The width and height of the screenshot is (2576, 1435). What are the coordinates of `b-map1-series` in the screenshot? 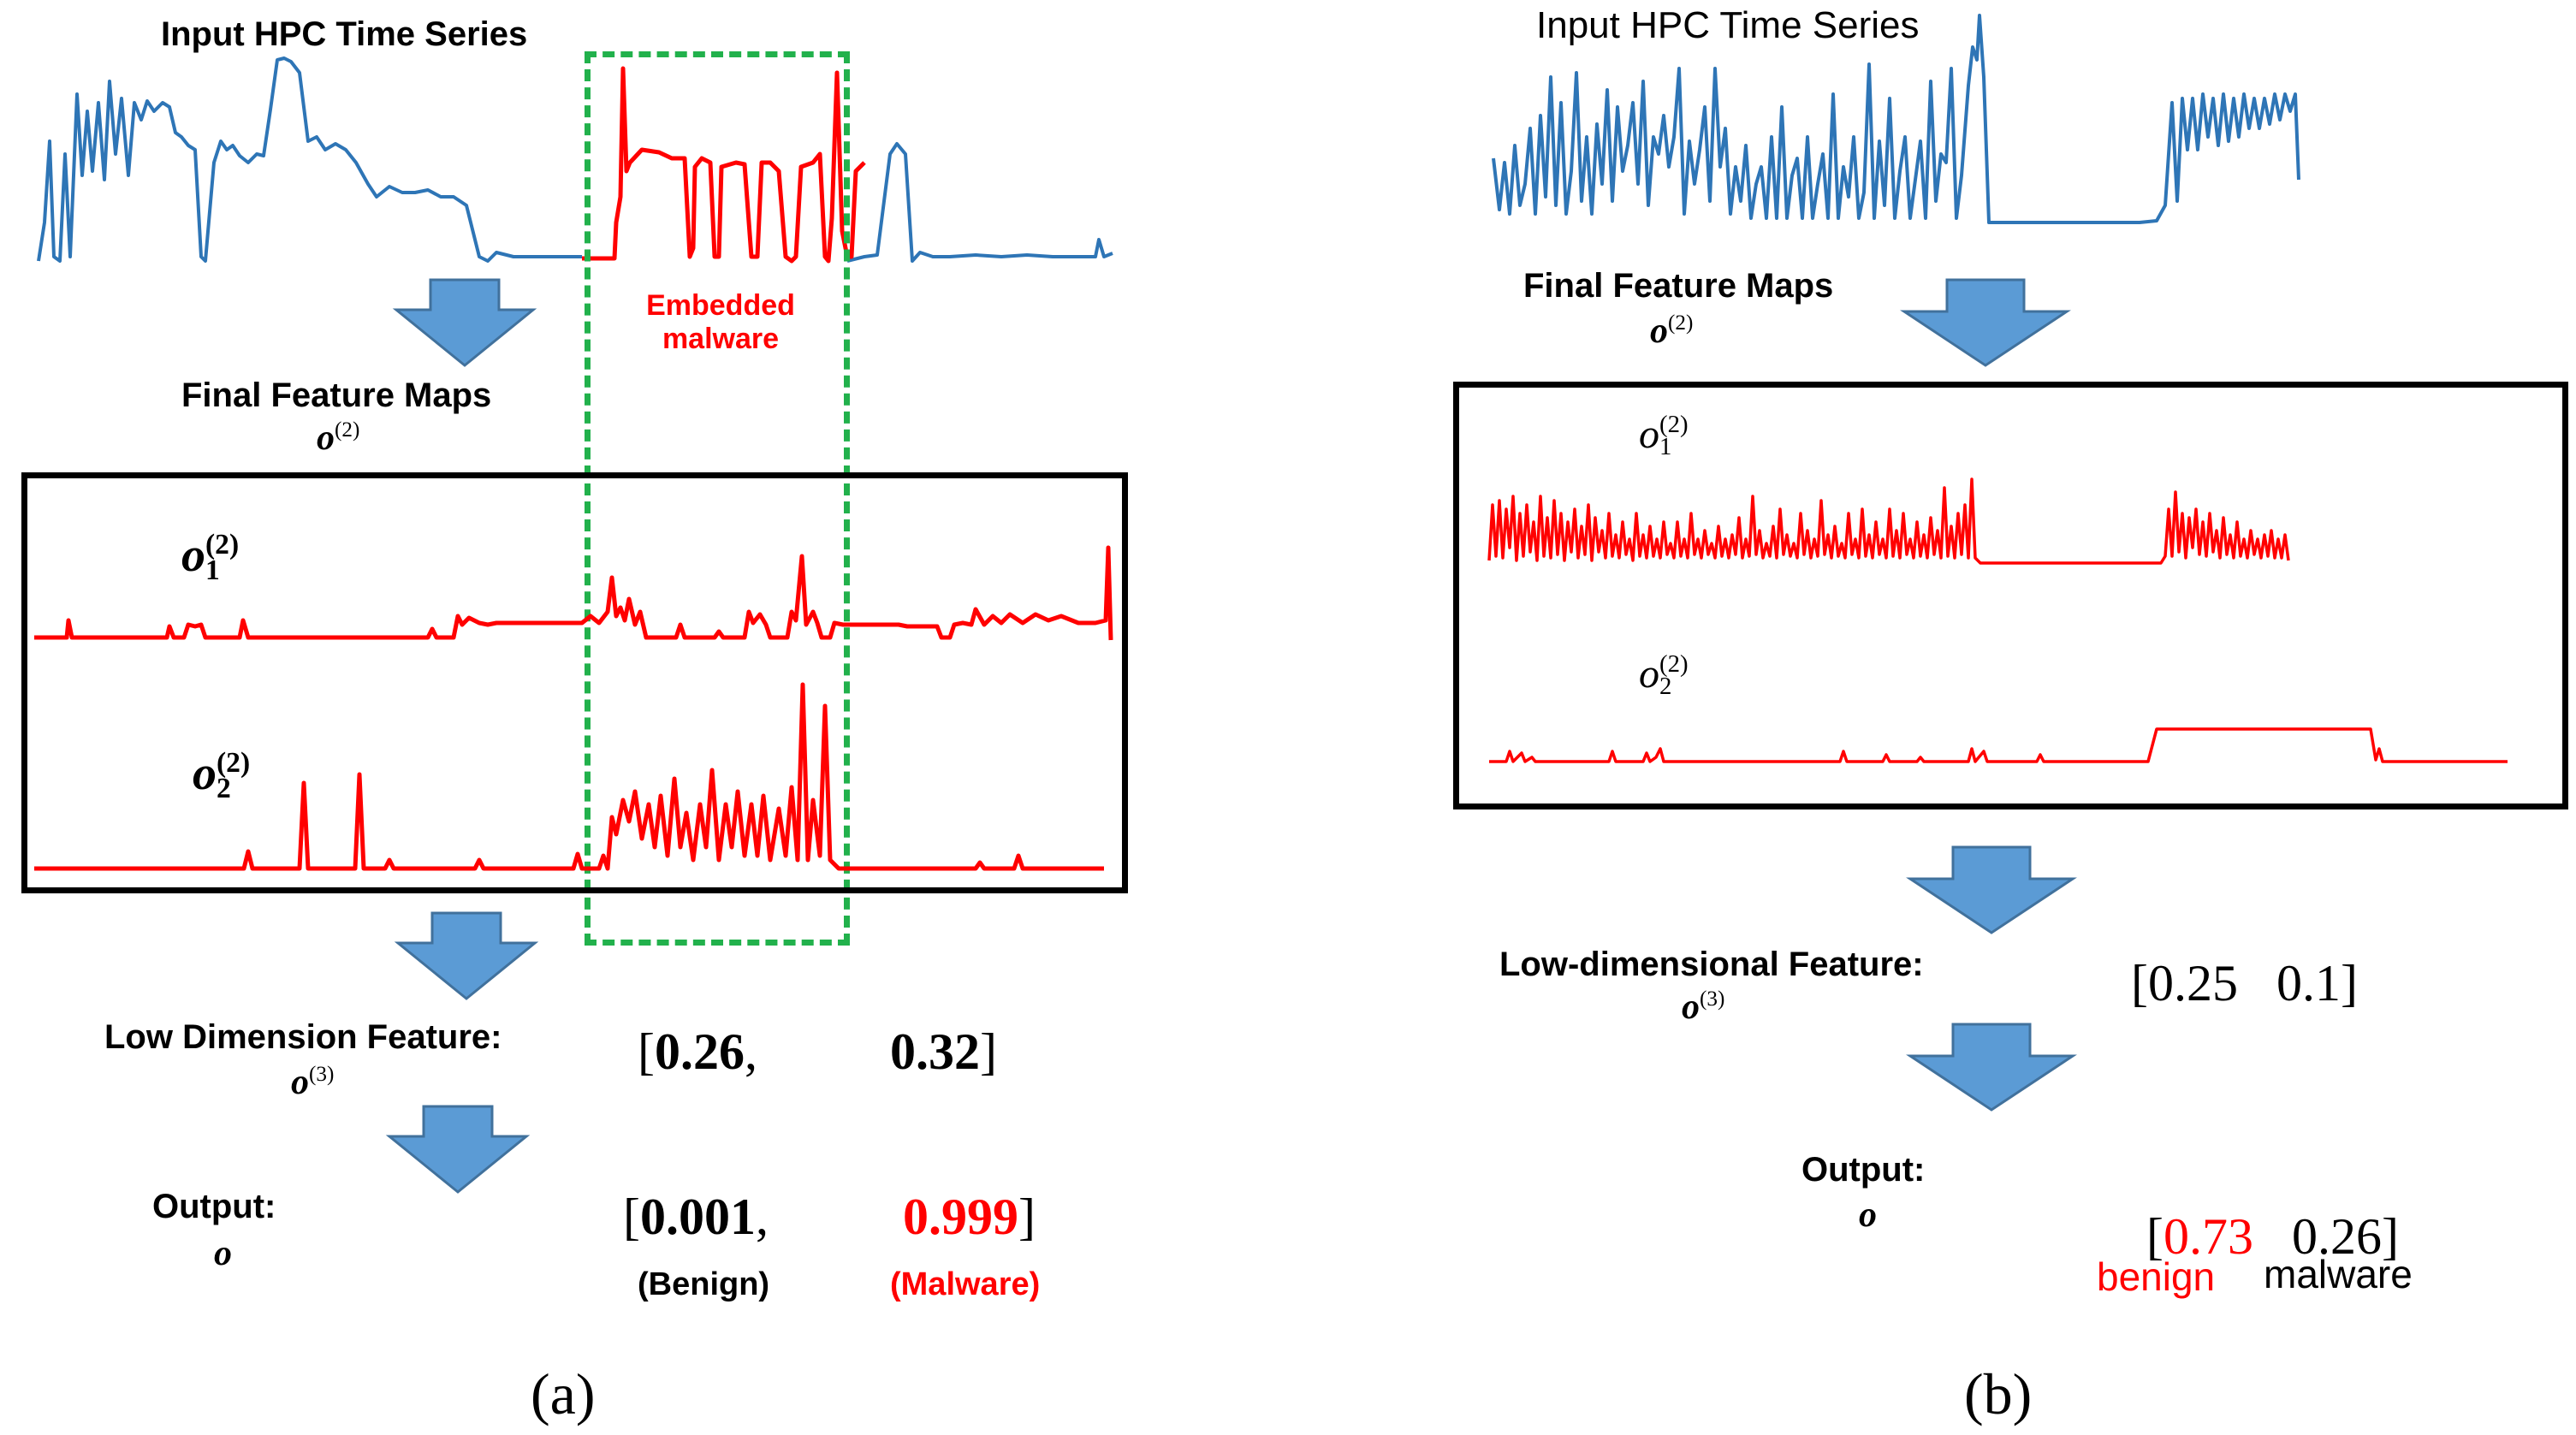 It's located at (1888, 521).